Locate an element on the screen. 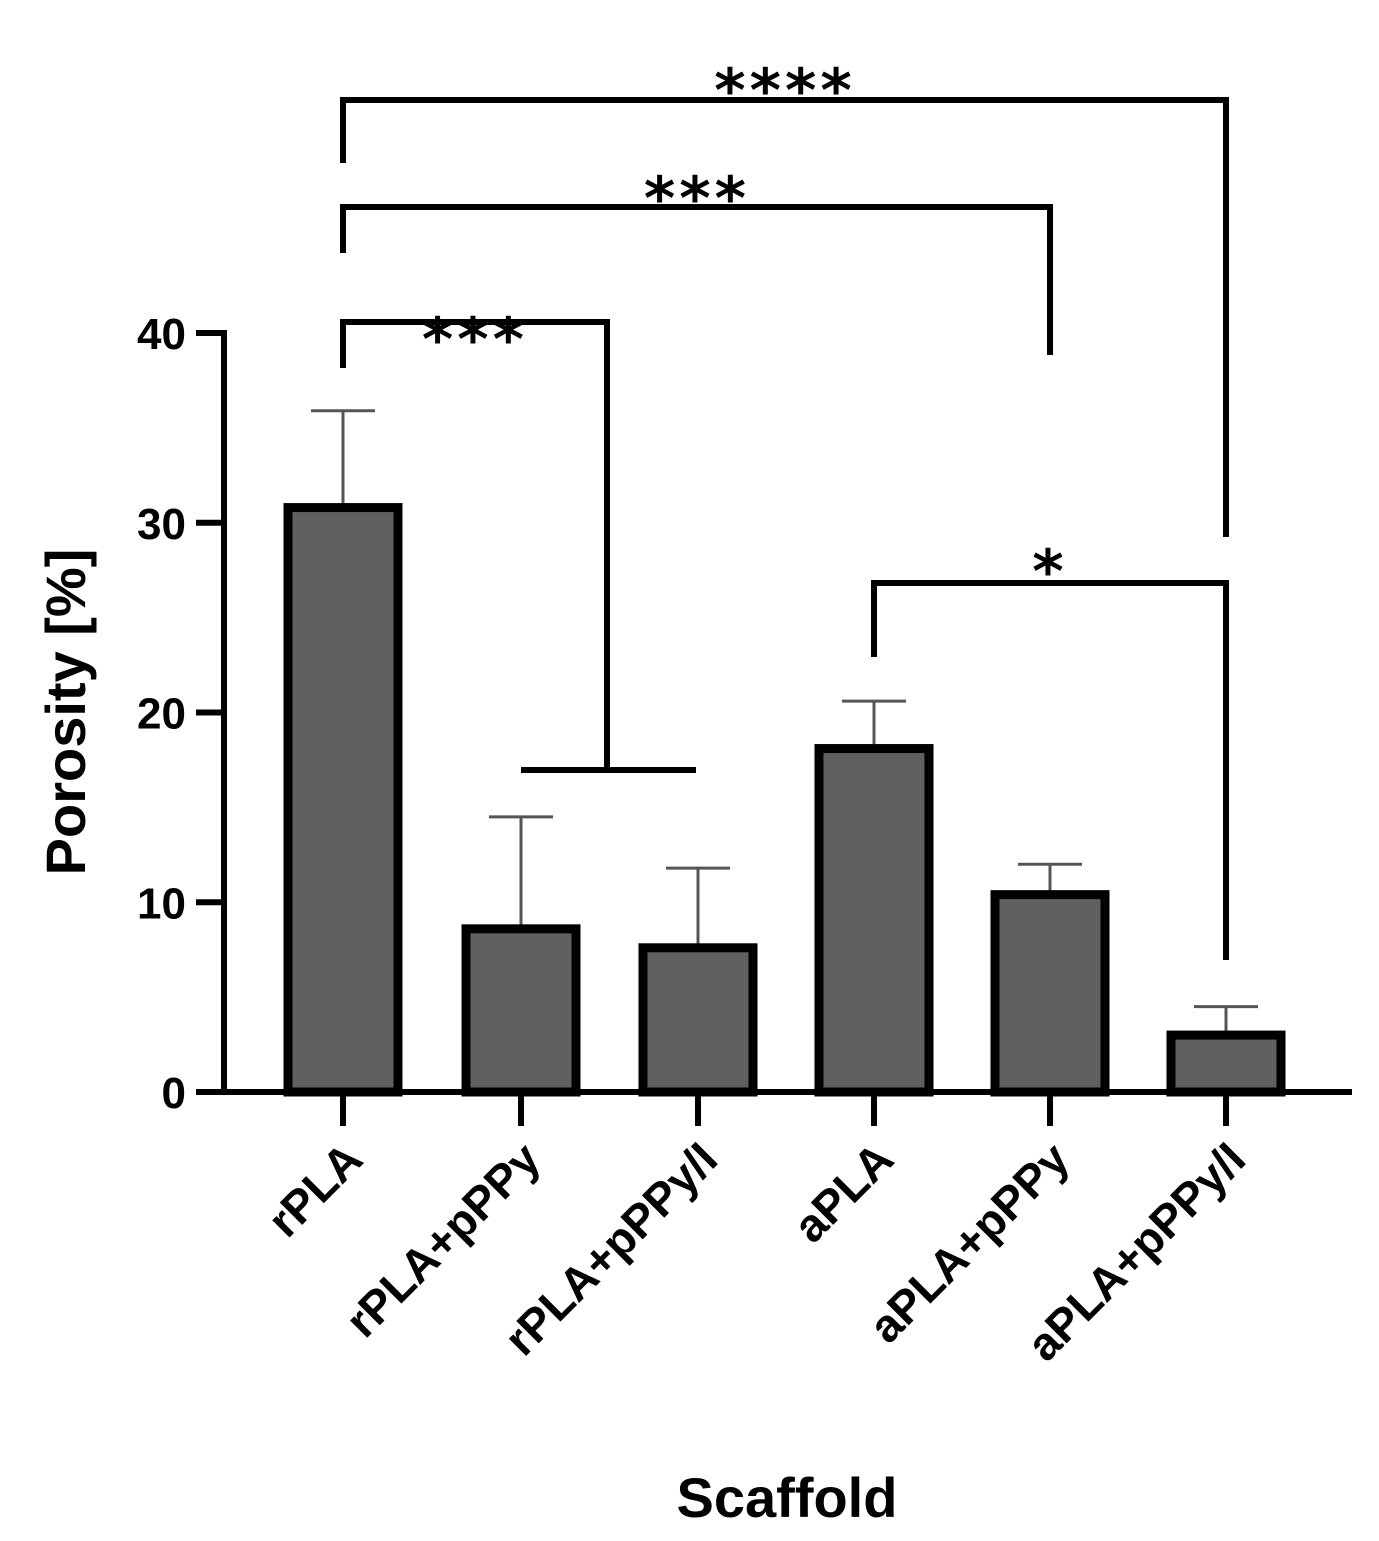 The height and width of the screenshot is (1541, 1379). y-tick-label-3: 30 is located at coordinates (161, 524).